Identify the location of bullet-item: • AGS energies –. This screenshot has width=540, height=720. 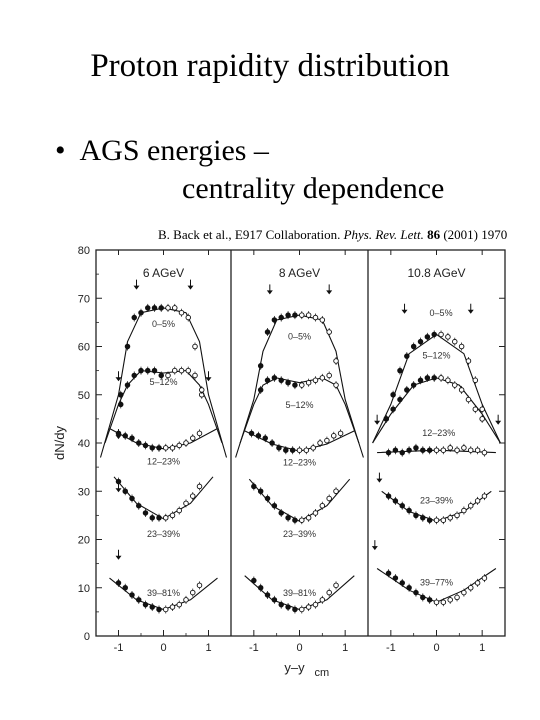
(162, 151).